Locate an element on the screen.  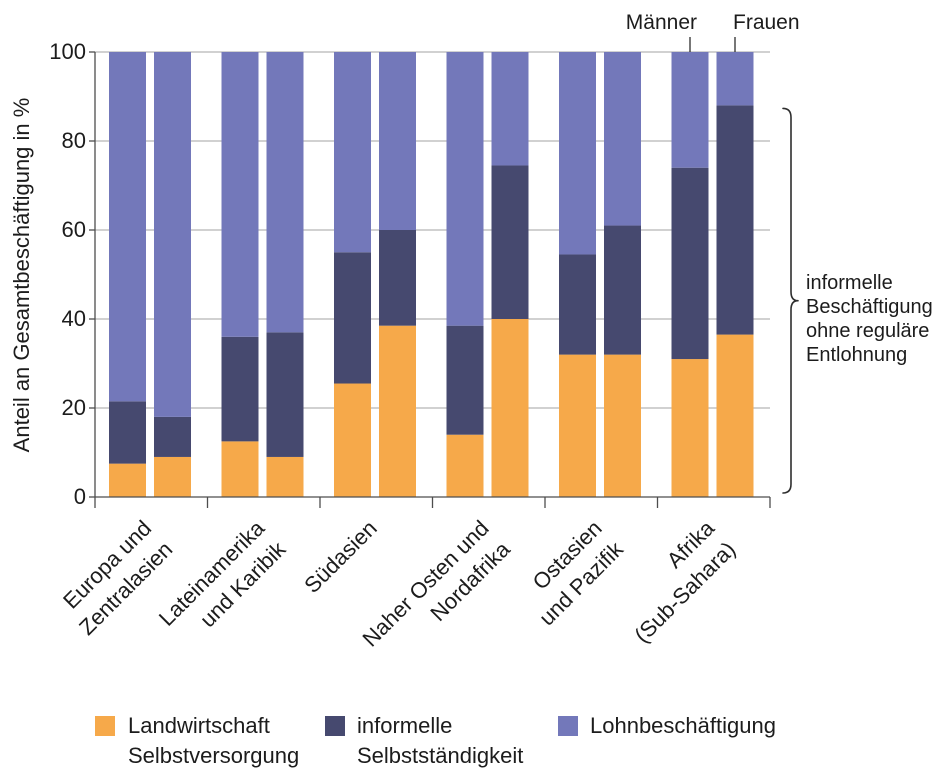
legend-swatches is located at coordinates (336, 726).